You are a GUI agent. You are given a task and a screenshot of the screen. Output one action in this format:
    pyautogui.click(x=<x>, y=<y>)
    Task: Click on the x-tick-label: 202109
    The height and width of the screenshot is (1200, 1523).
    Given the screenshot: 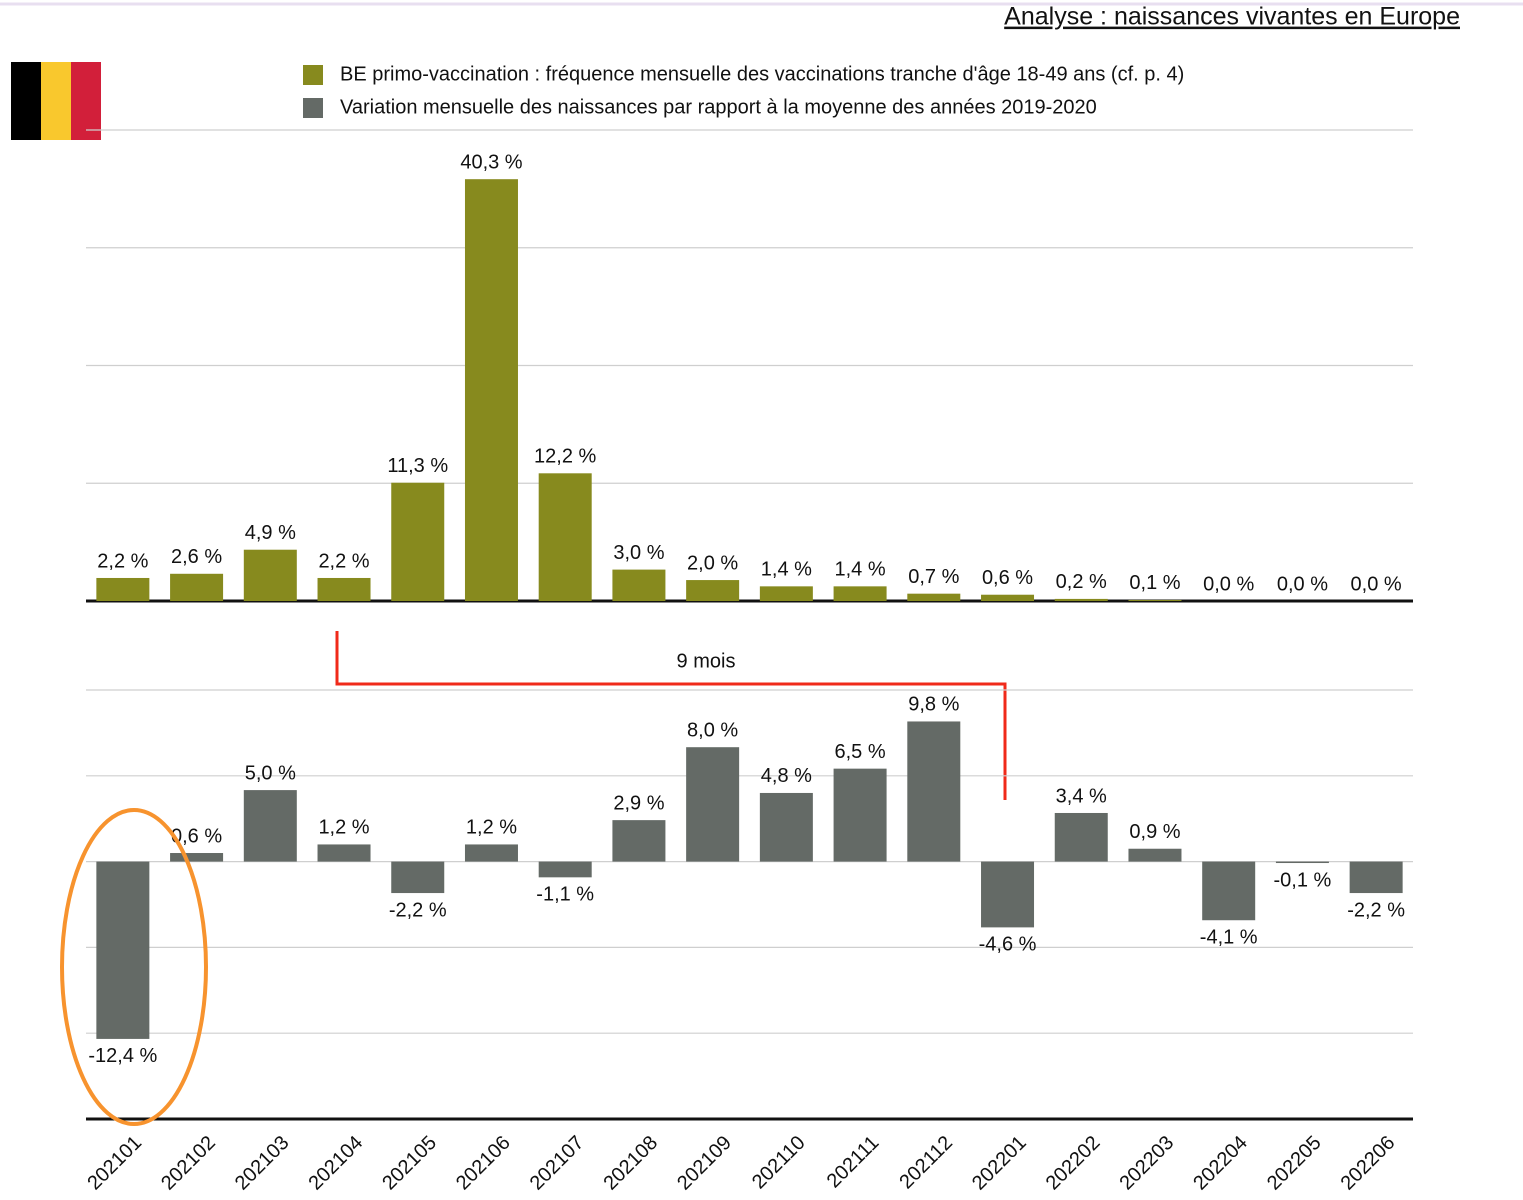 What is the action you would take?
    pyautogui.click(x=704, y=1163)
    